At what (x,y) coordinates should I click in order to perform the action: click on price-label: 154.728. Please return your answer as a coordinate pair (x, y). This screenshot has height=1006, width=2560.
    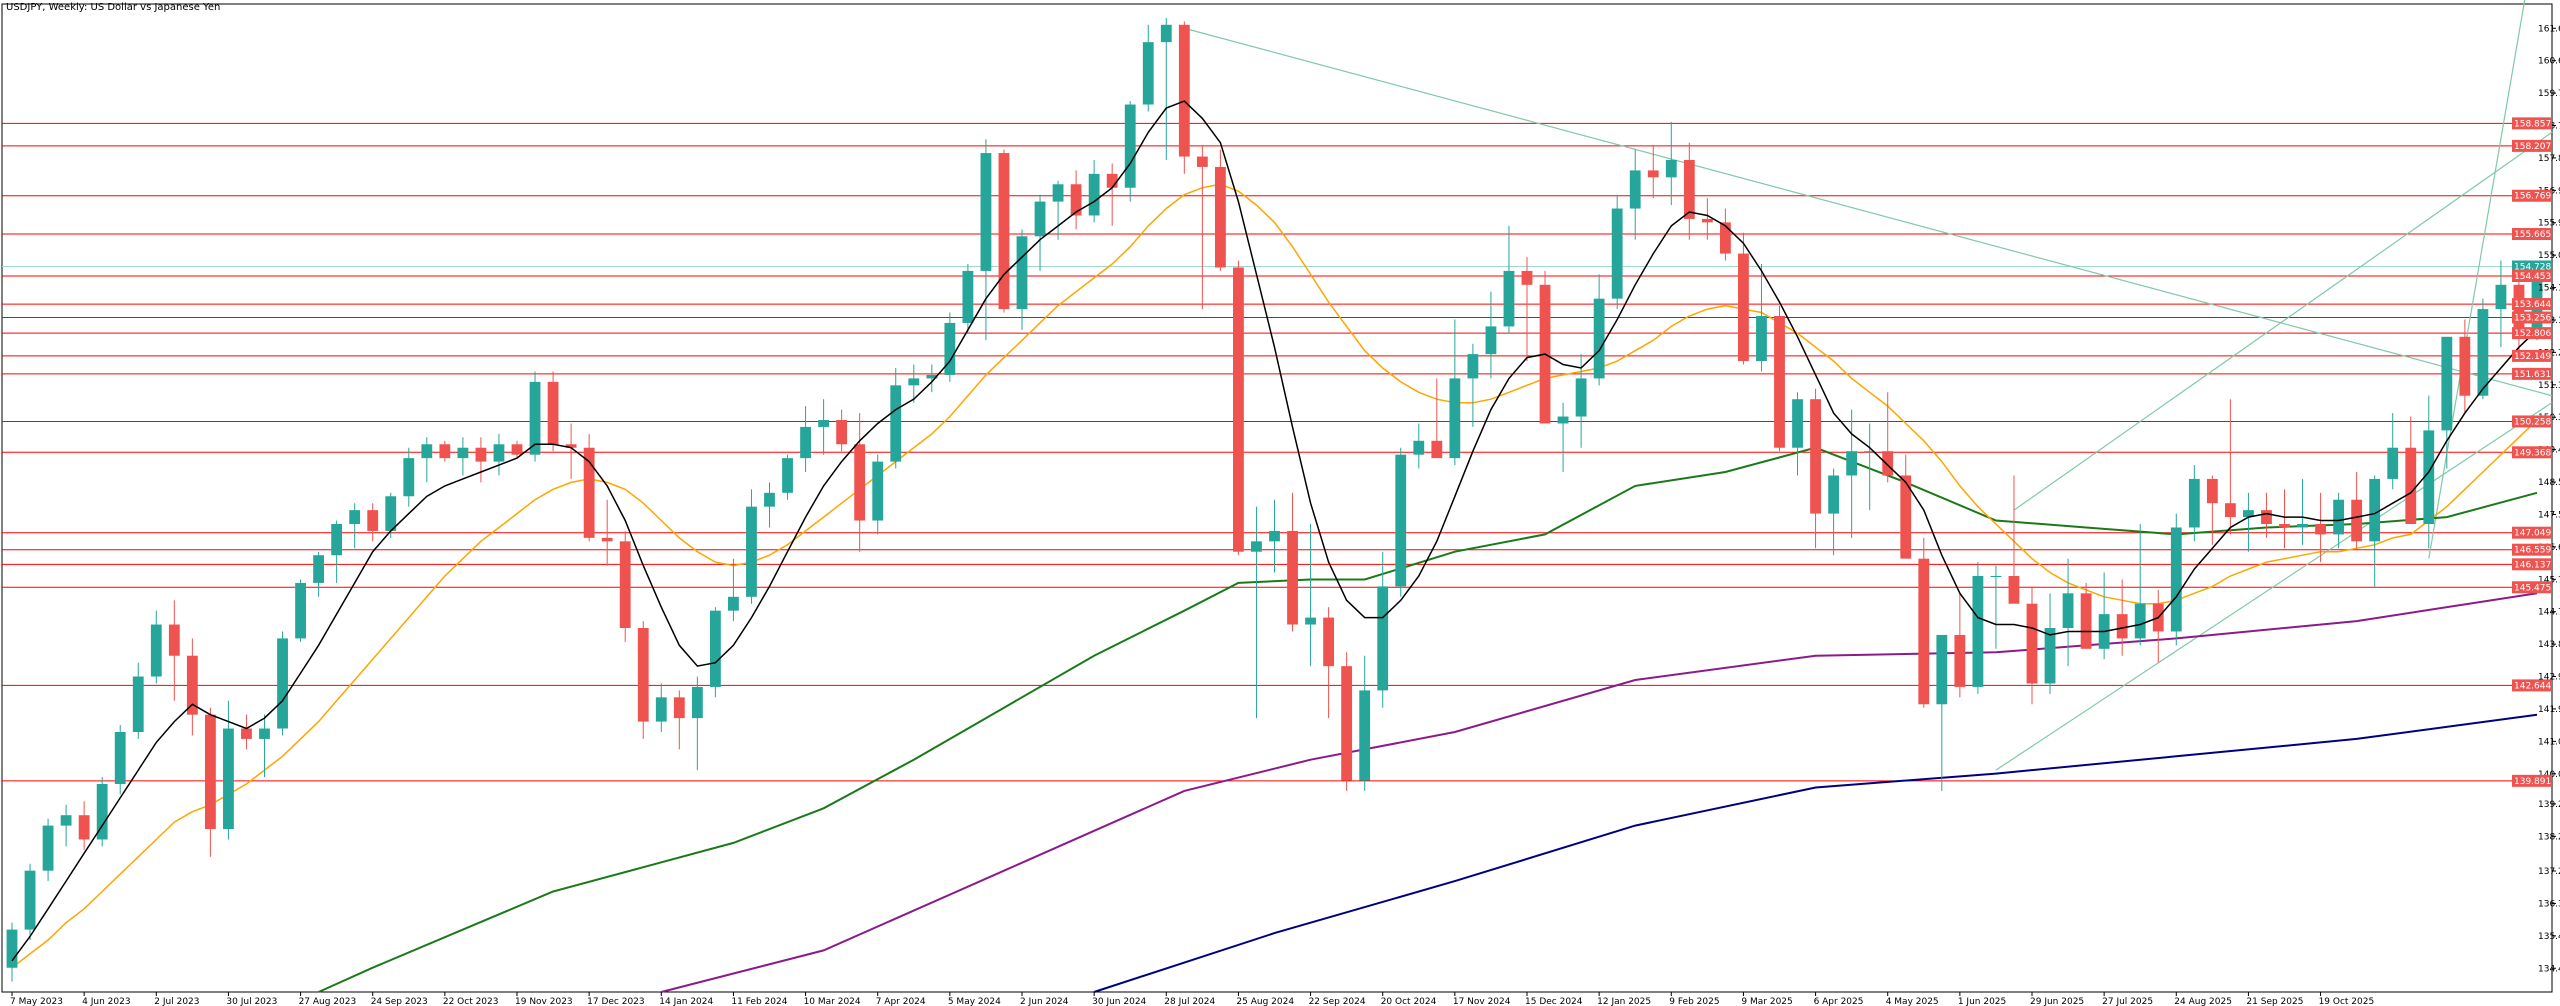
    Looking at the image, I should click on (2532, 267).